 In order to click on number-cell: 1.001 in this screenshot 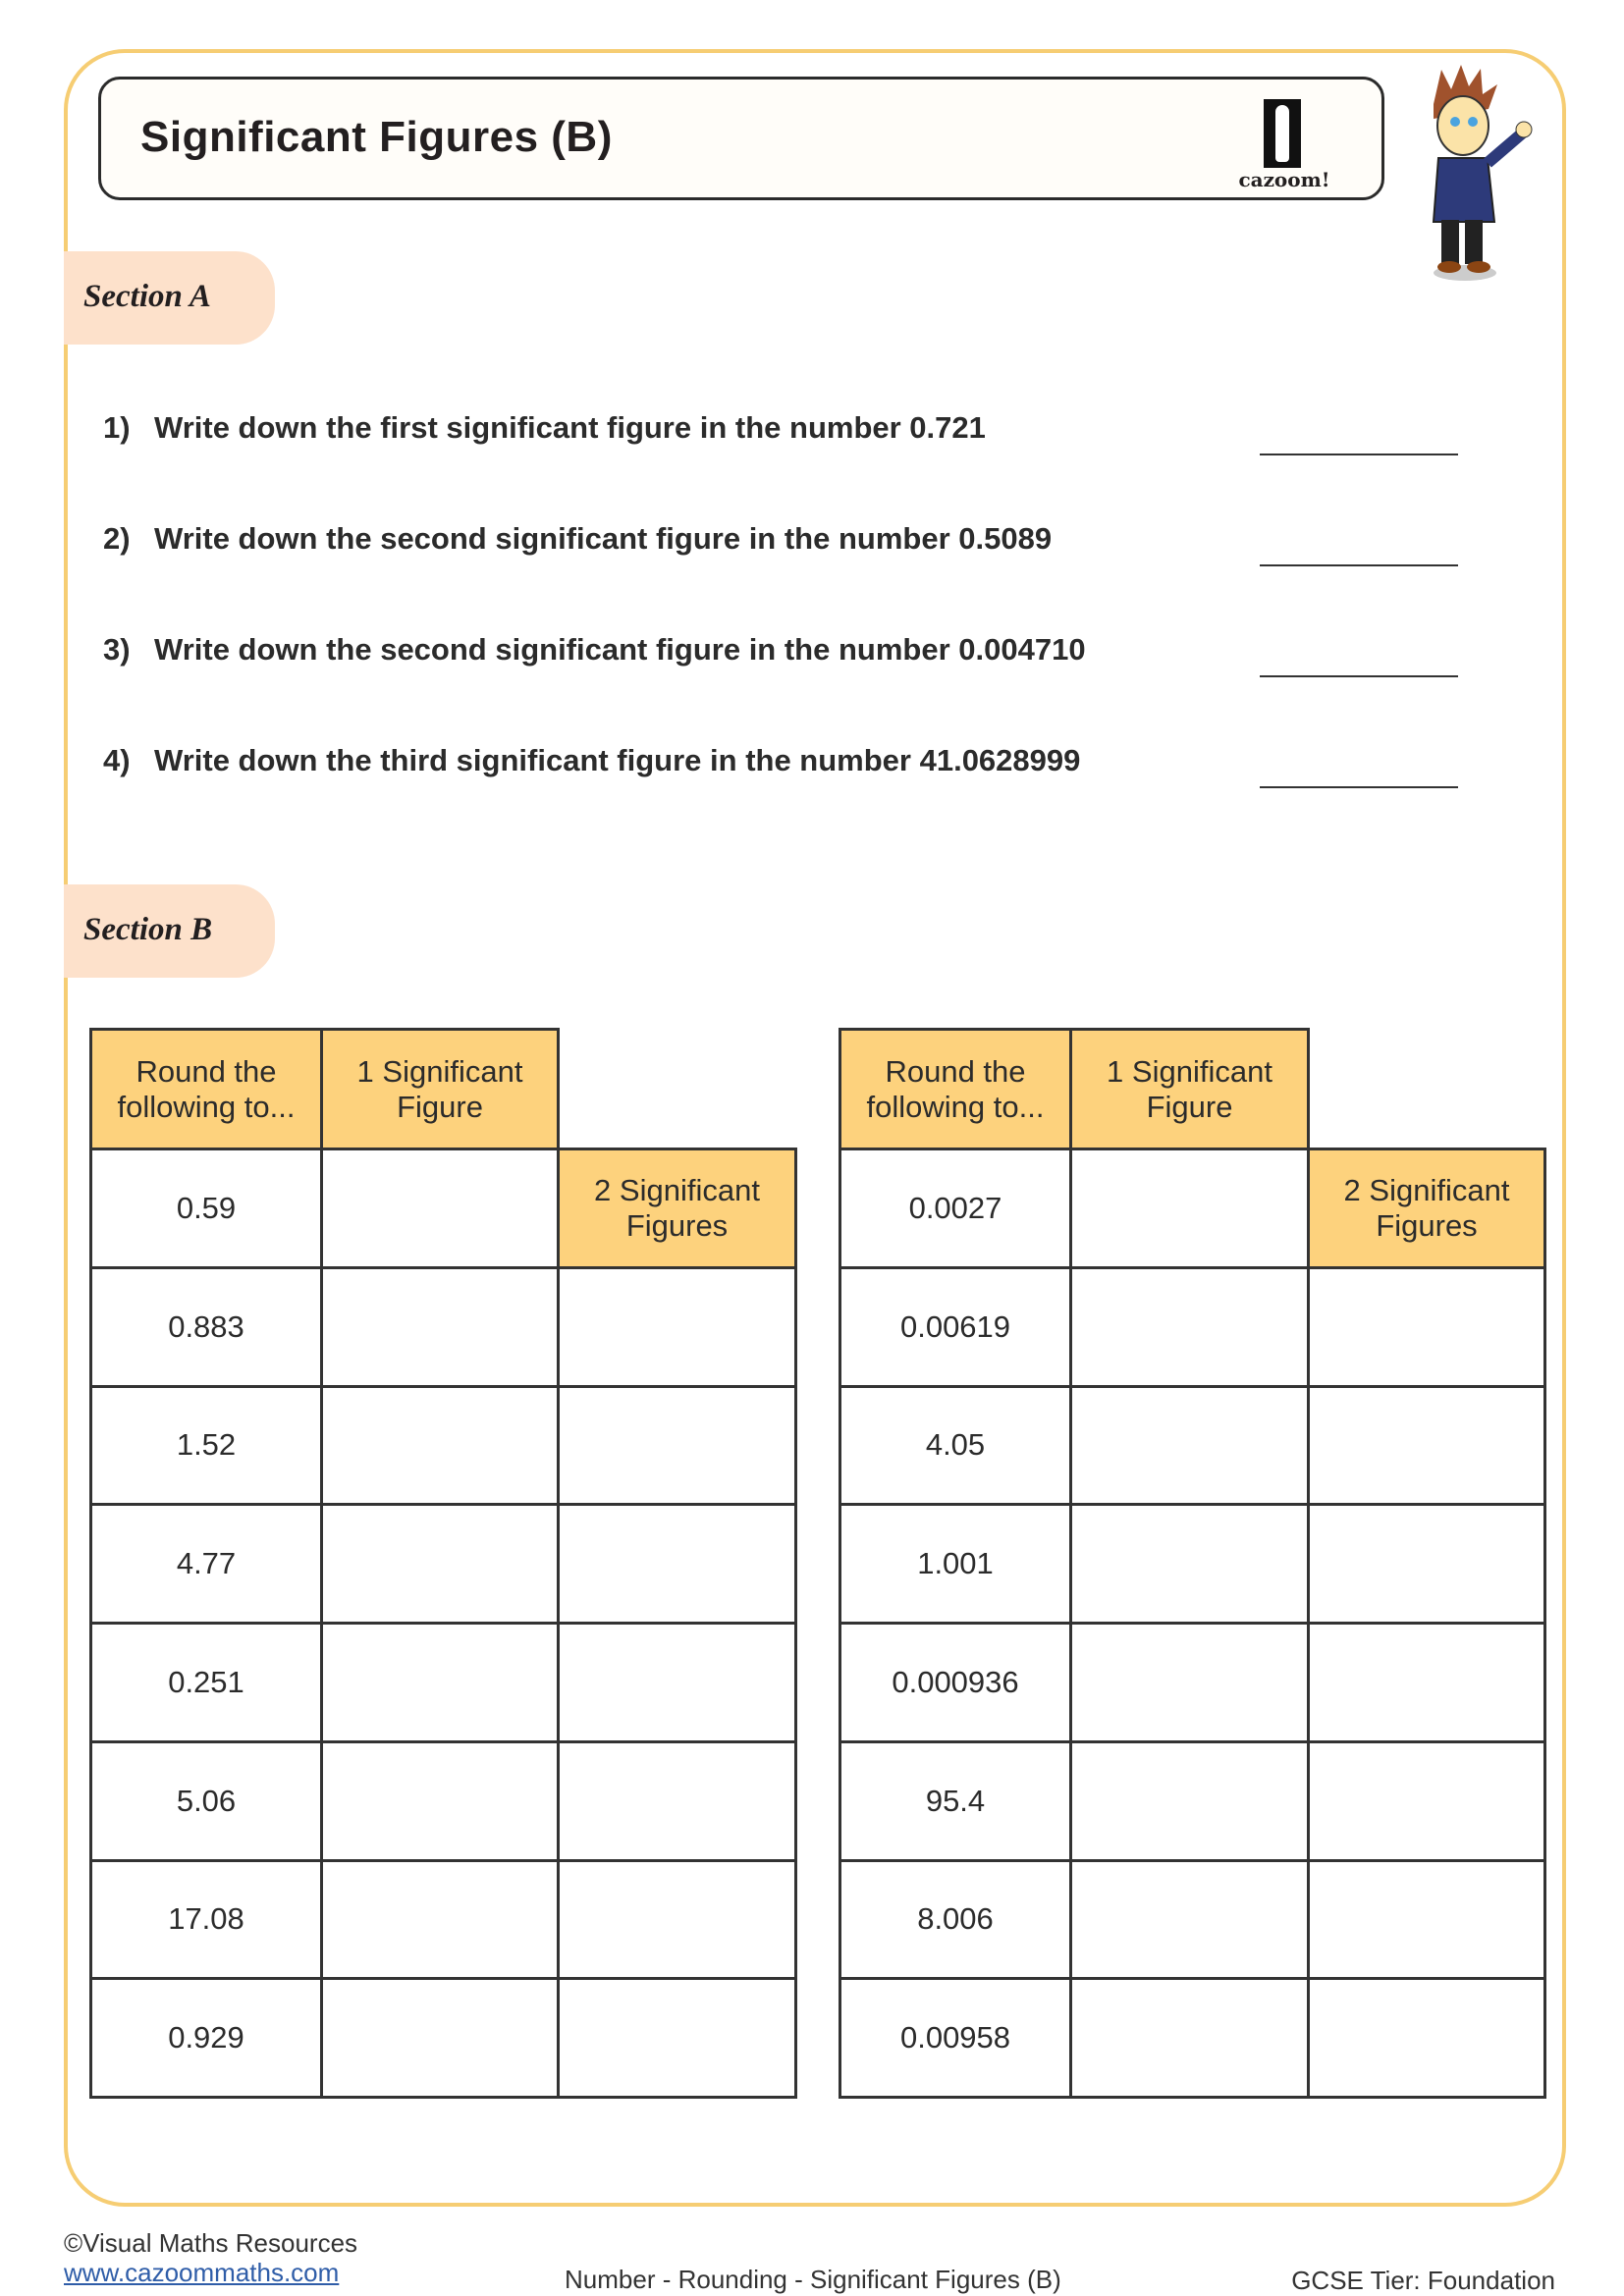, I will do `click(955, 1564)`.